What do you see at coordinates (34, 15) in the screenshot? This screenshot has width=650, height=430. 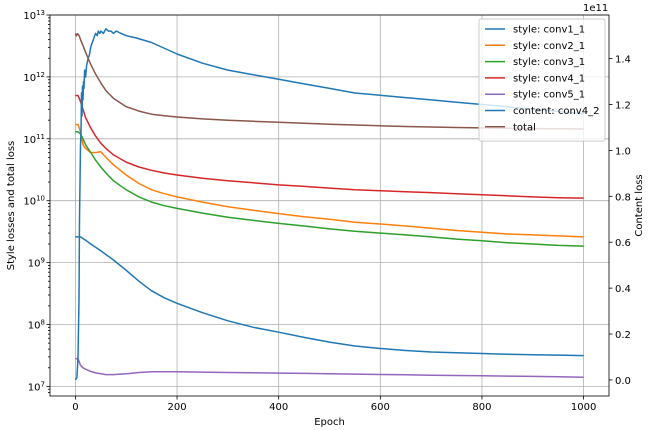 I see `y-left-tick-label: 10¹³` at bounding box center [34, 15].